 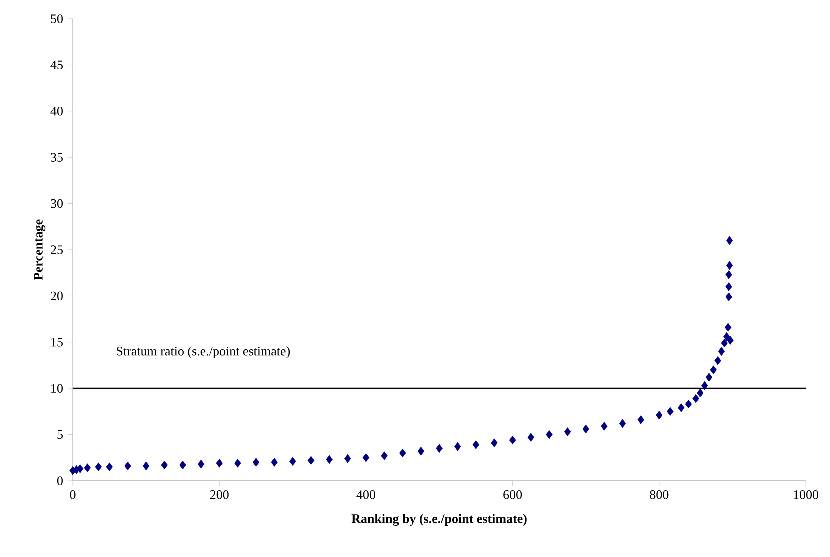 I want to click on x-tick-label: 1000, so click(x=806, y=495).